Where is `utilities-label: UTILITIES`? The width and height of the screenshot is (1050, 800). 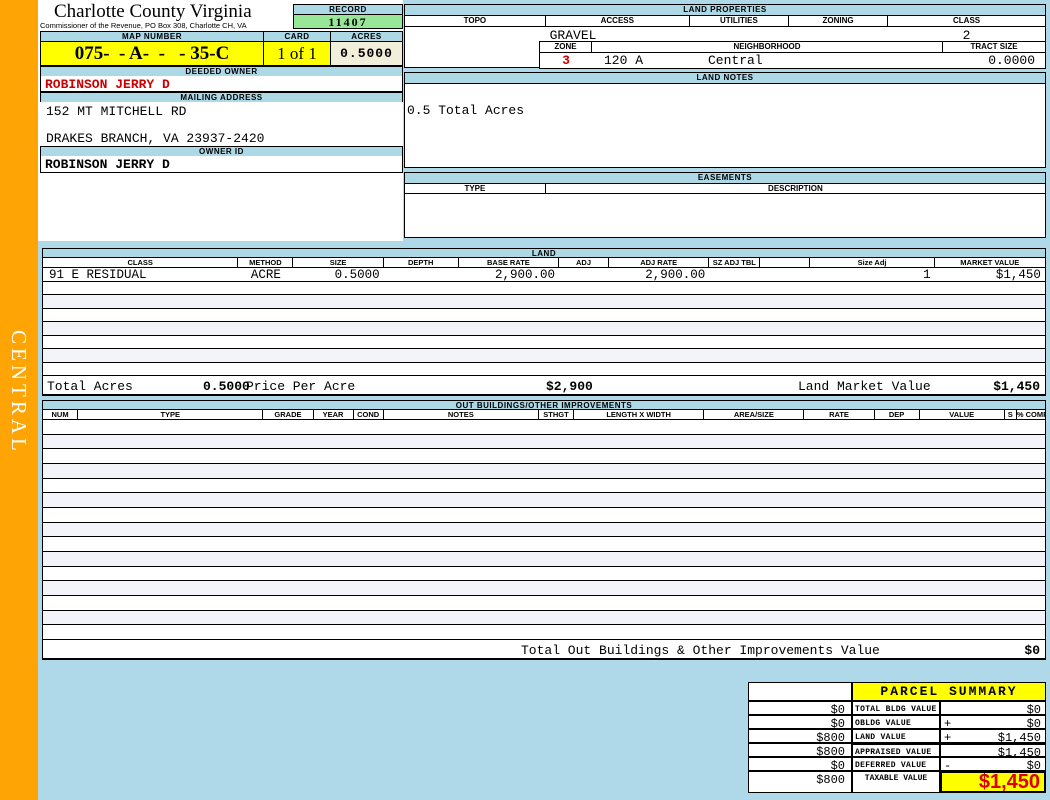
utilities-label: UTILITIES is located at coordinates (739, 21).